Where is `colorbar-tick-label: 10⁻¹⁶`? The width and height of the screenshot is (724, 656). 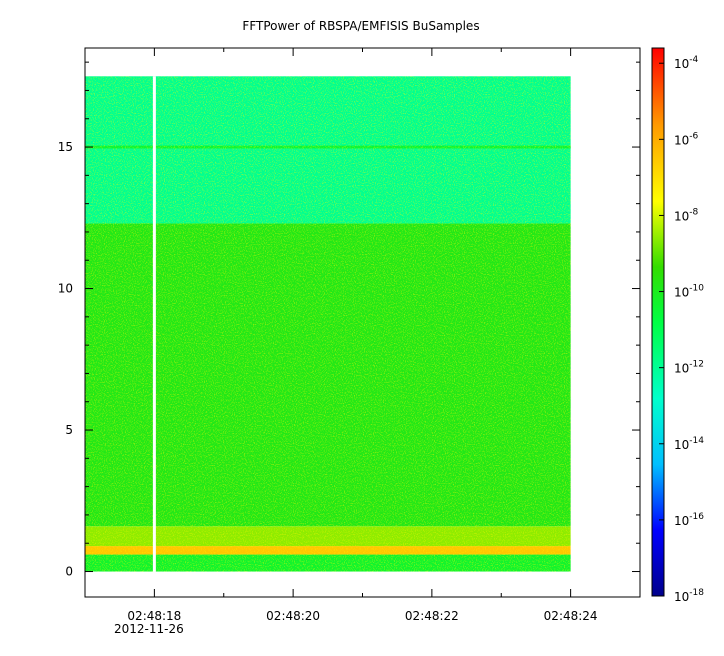
colorbar-tick-label: 10⁻¹⁶ is located at coordinates (689, 520).